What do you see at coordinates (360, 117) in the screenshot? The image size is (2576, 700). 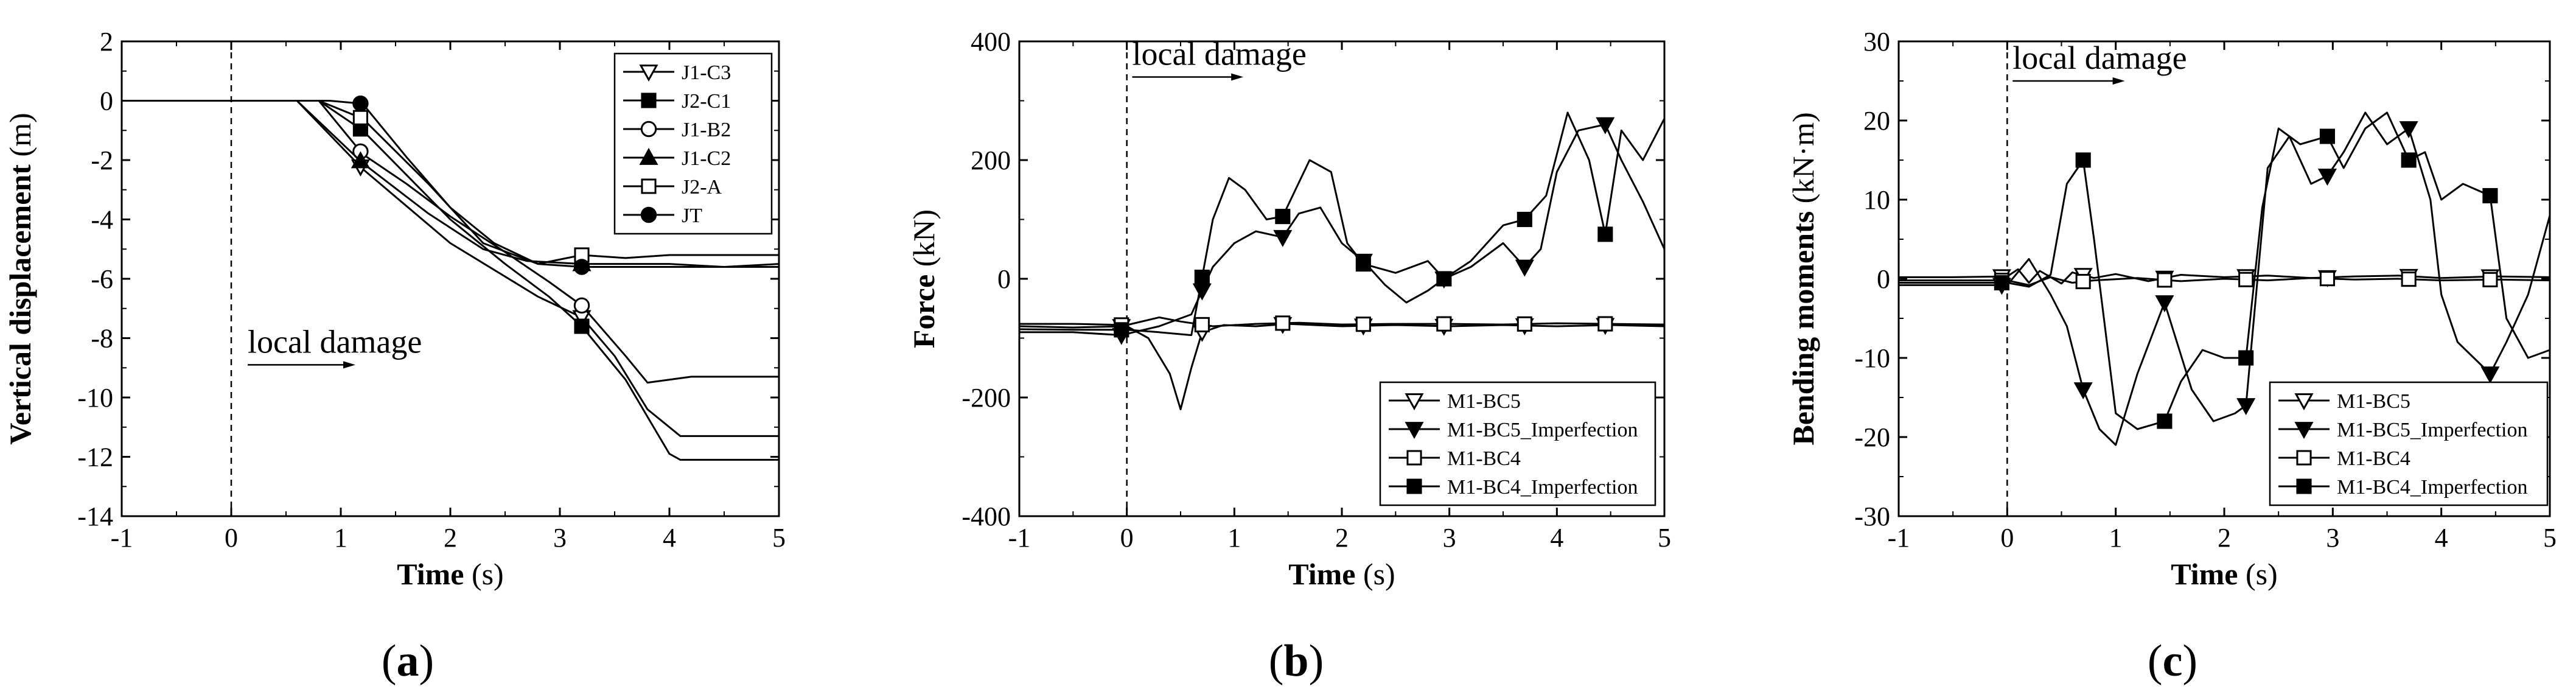 I see `series-marker-j2-a` at bounding box center [360, 117].